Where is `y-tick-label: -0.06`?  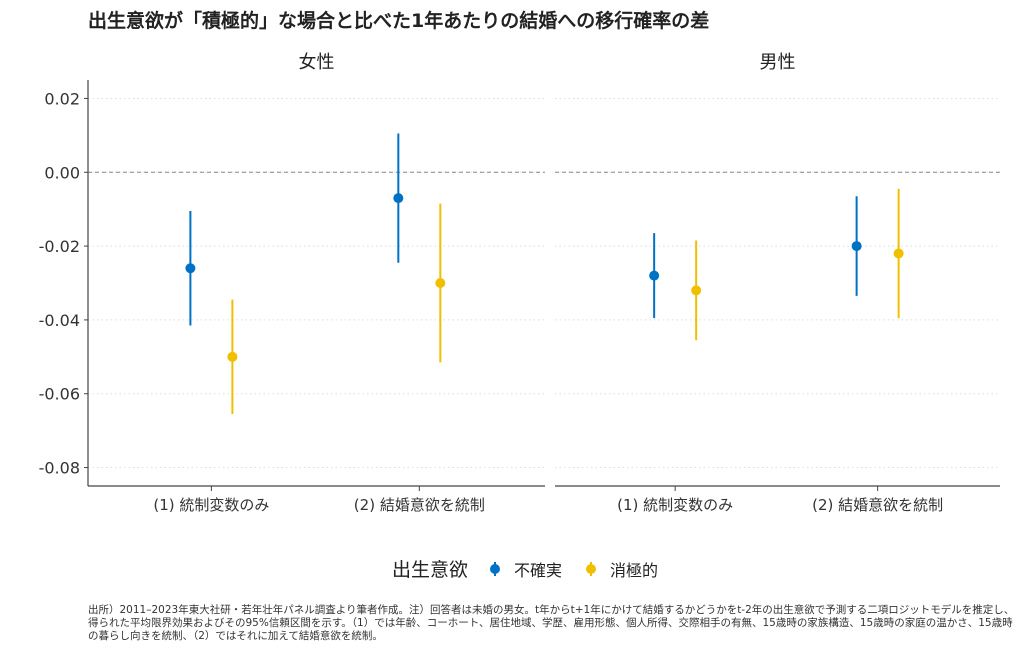 y-tick-label: -0.06 is located at coordinates (59, 394).